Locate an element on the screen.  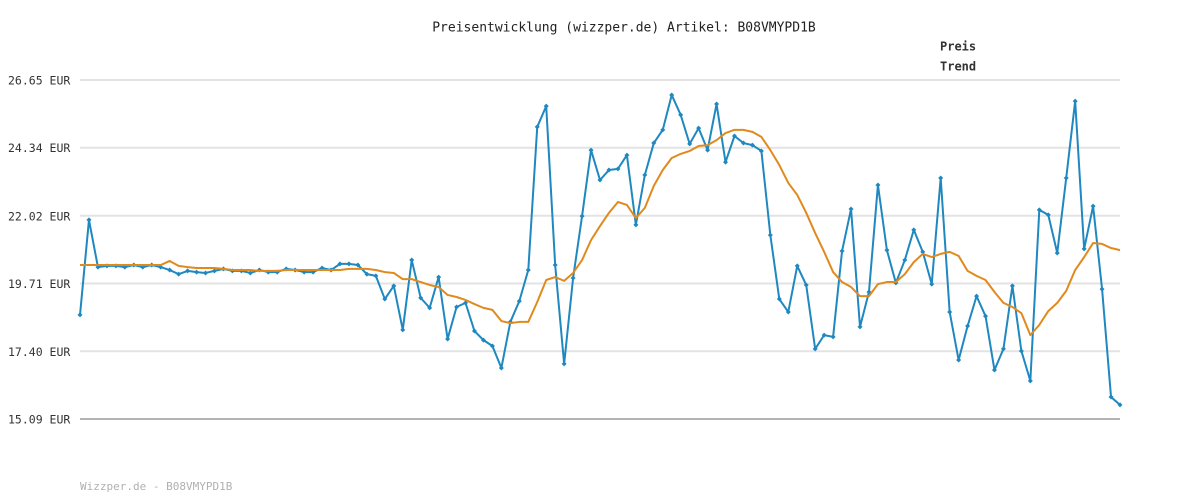
y-tick-label: 17.40 EUR is located at coordinates (39, 352).